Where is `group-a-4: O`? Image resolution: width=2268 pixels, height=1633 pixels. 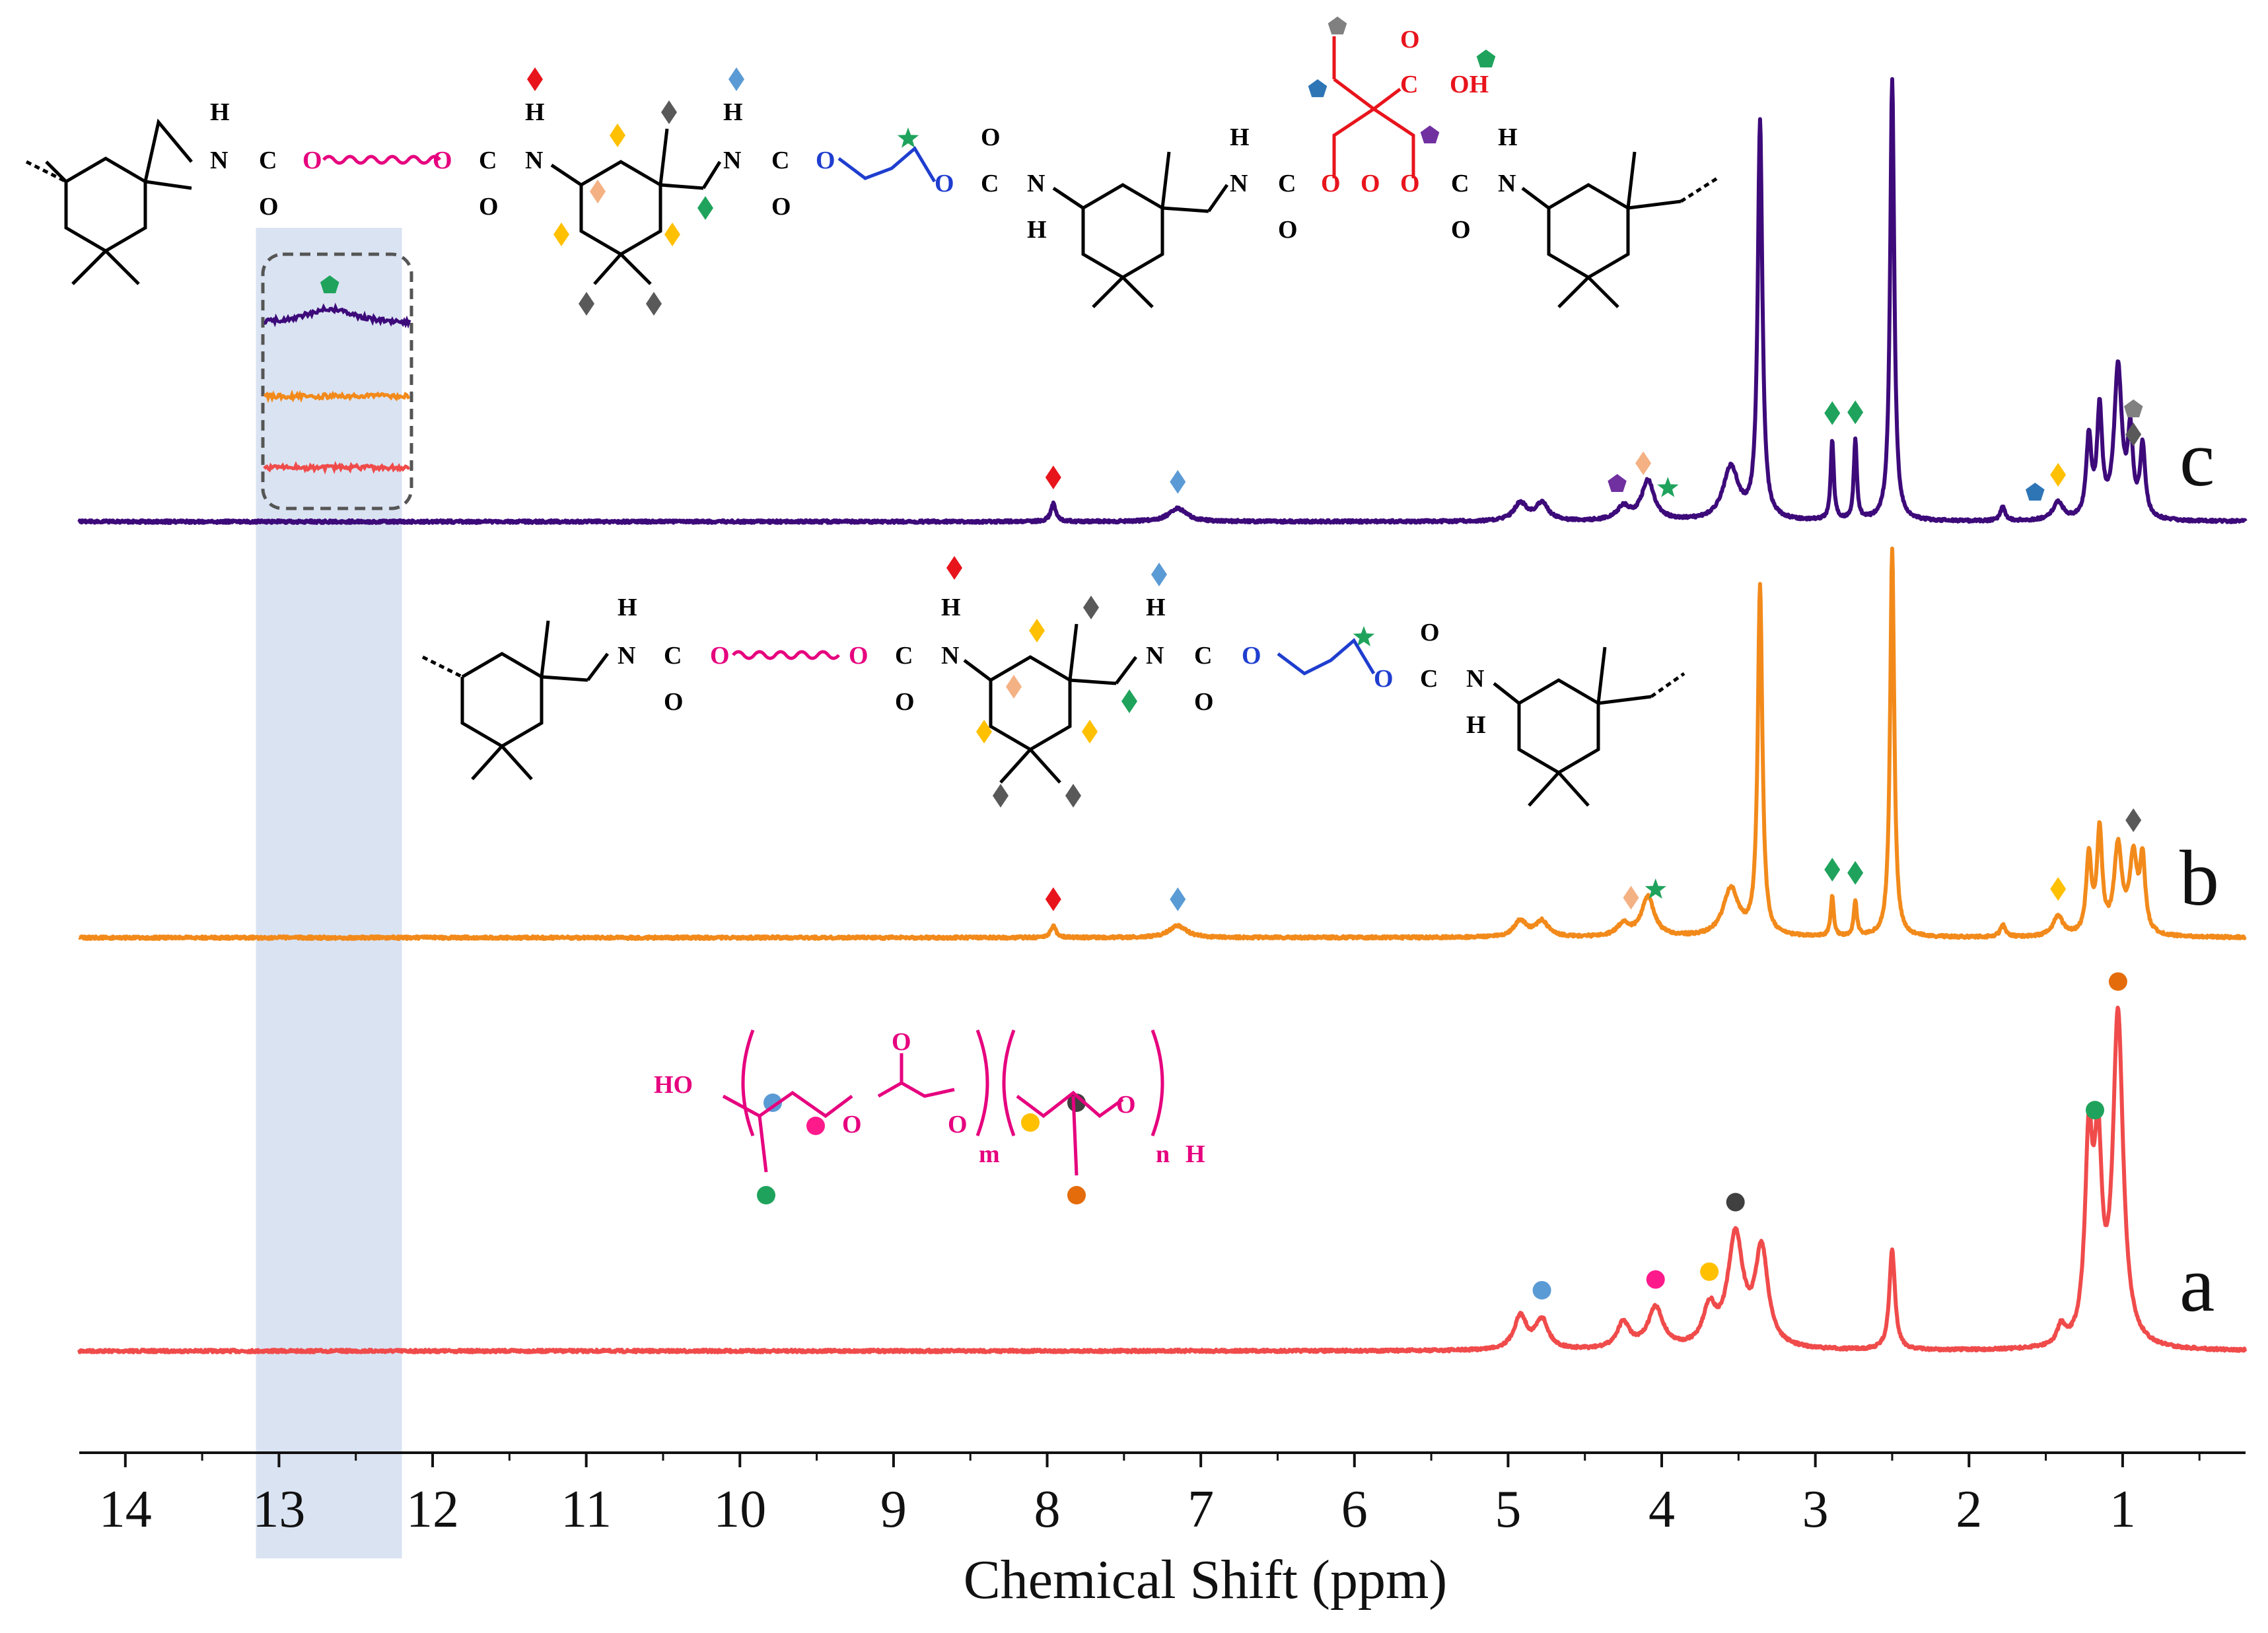 group-a-4: O is located at coordinates (1126, 1105).